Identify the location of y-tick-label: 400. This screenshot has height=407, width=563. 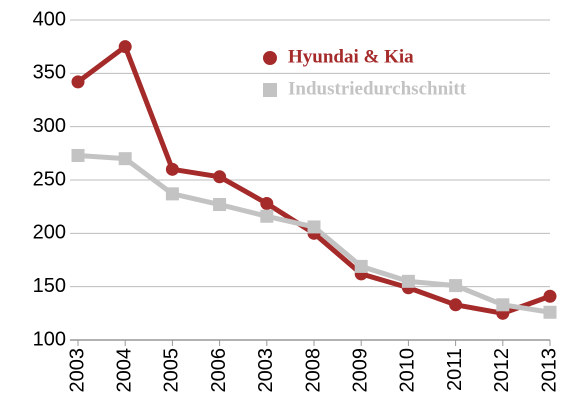
(49, 19).